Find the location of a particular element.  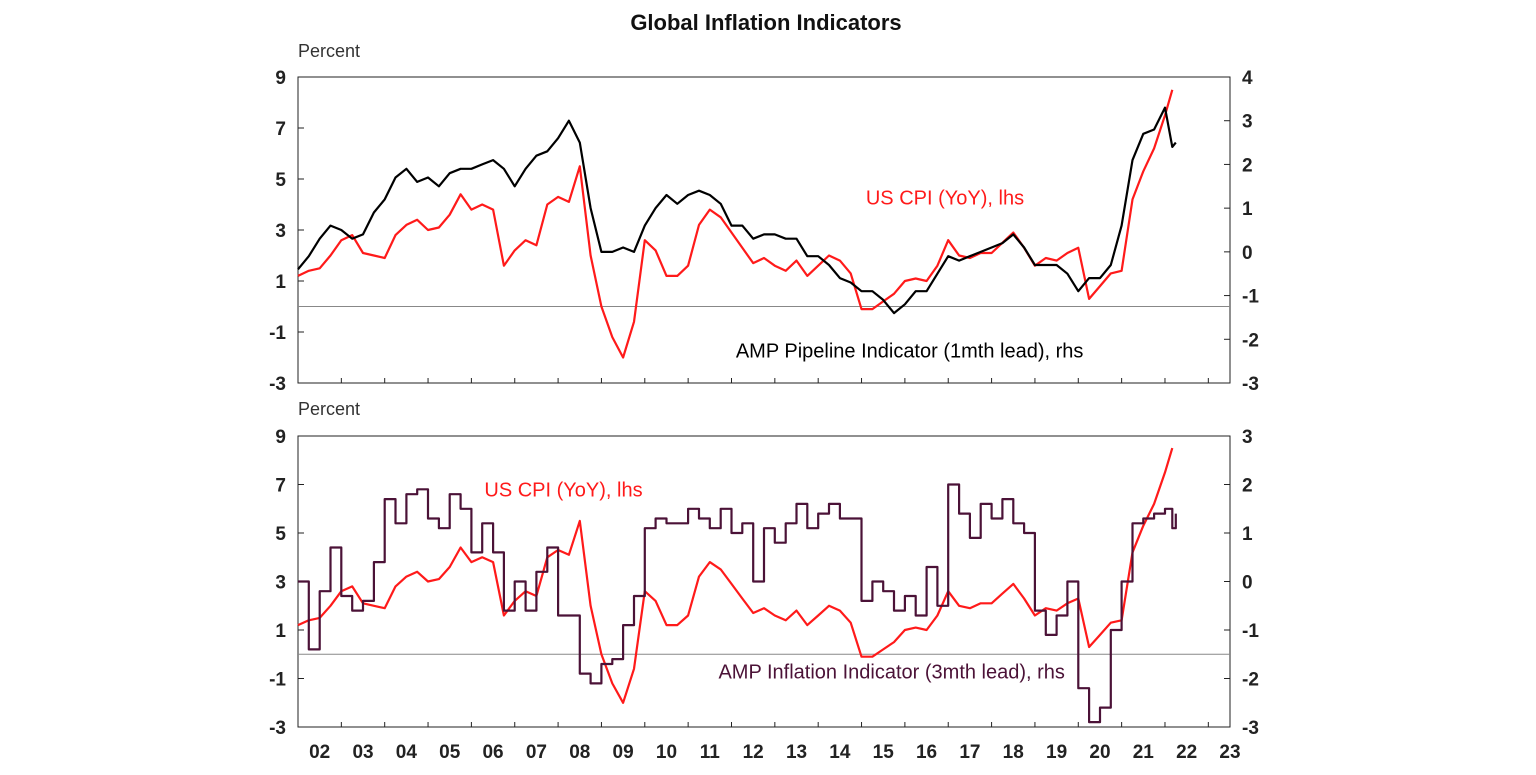

x-tick-label: 15 is located at coordinates (884, 752).